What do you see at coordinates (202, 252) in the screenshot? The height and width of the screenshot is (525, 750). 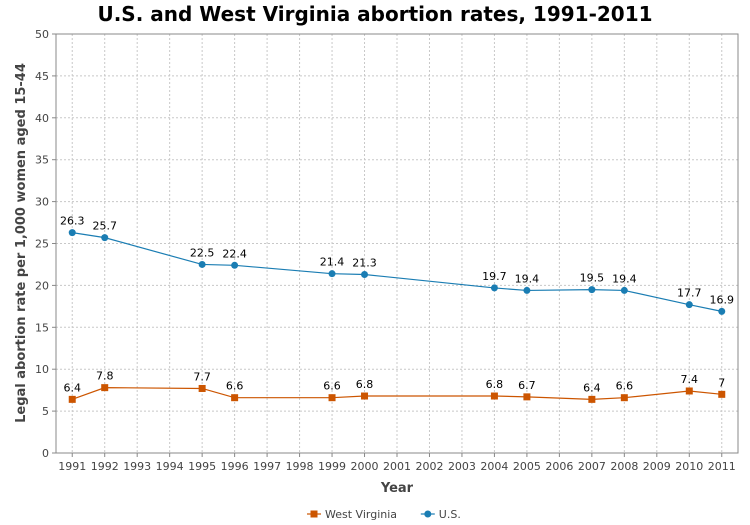 I see `data-label: 22.5` at bounding box center [202, 252].